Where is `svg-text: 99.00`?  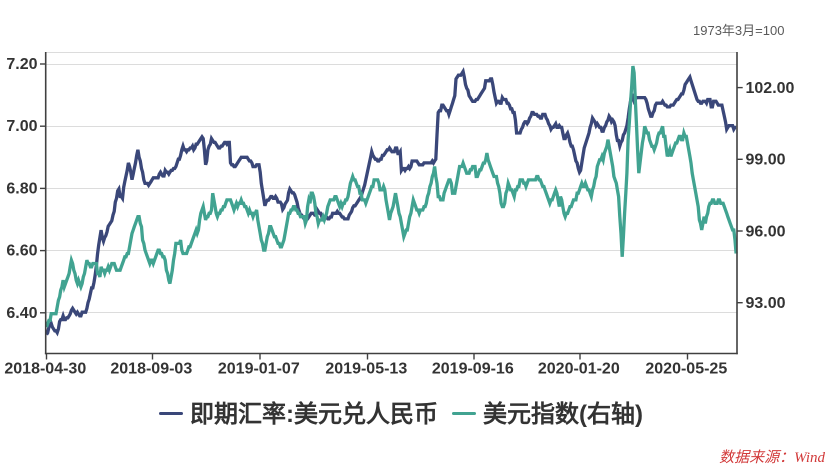
svg-text: 99.00 is located at coordinates (766, 160).